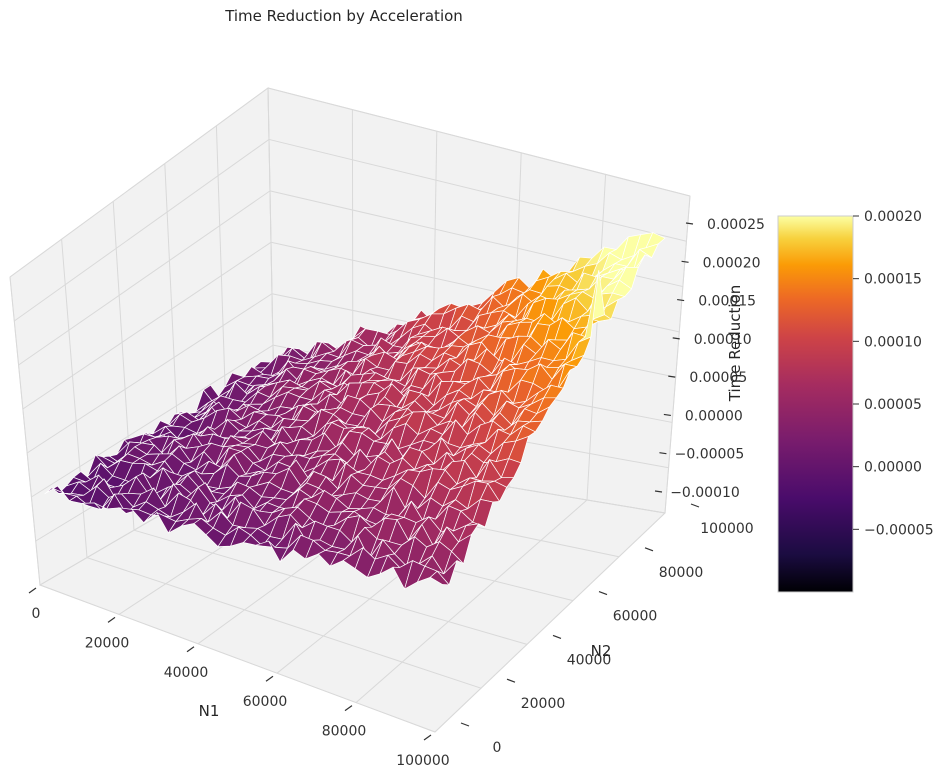 The width and height of the screenshot is (944, 767). What do you see at coordinates (107, 643) in the screenshot?
I see `x-tick-label: 20000` at bounding box center [107, 643].